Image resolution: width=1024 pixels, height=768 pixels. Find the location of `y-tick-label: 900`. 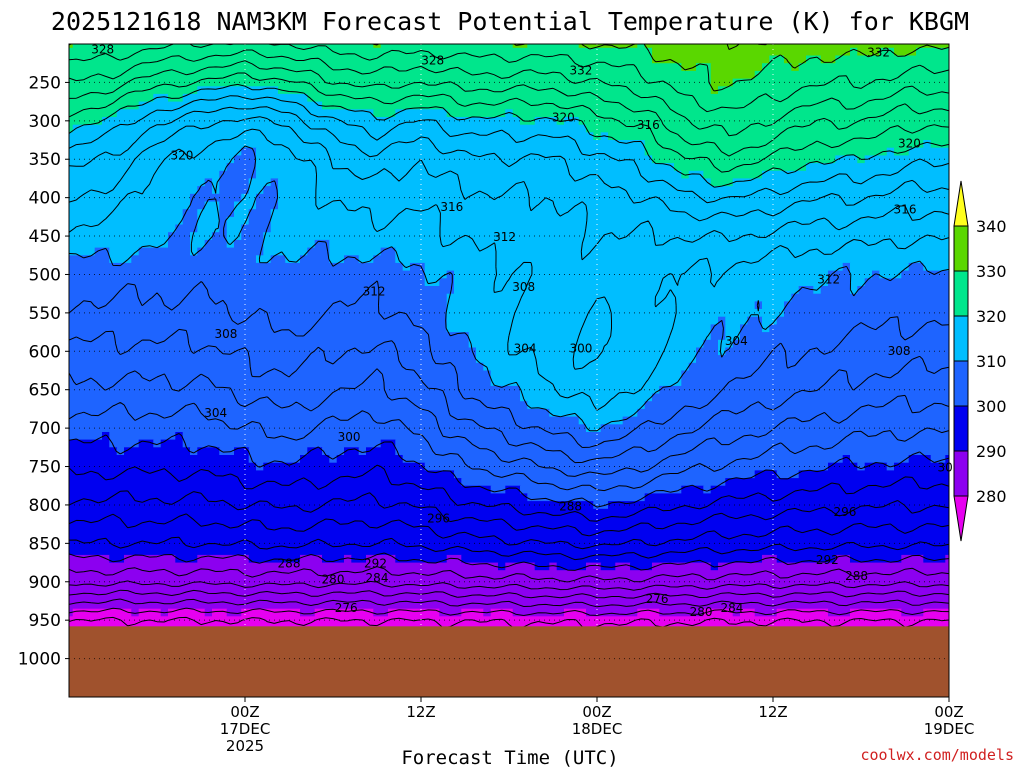

y-tick-label: 900 is located at coordinates (45, 583).